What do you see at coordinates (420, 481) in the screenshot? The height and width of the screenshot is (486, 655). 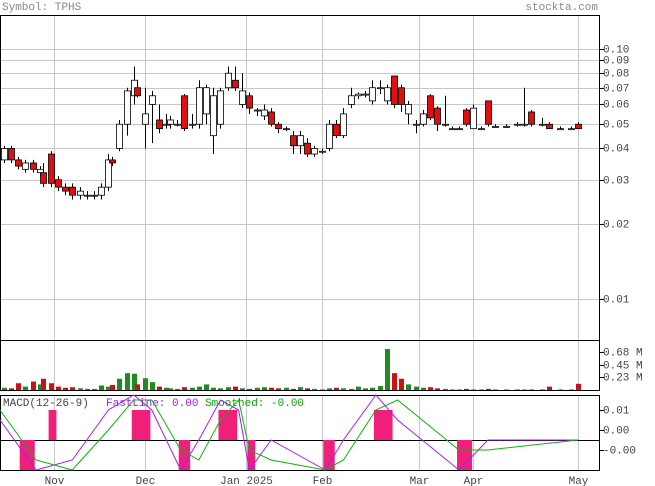 I see `x-tick-label: Mar` at bounding box center [420, 481].